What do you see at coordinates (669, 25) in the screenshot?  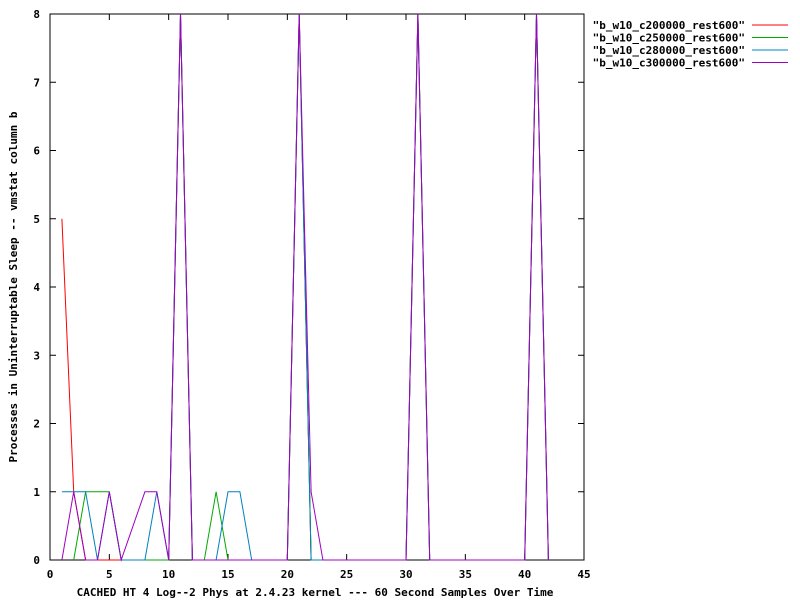 I see `legend-label: "b_w10_c200000_rest600"` at bounding box center [669, 25].